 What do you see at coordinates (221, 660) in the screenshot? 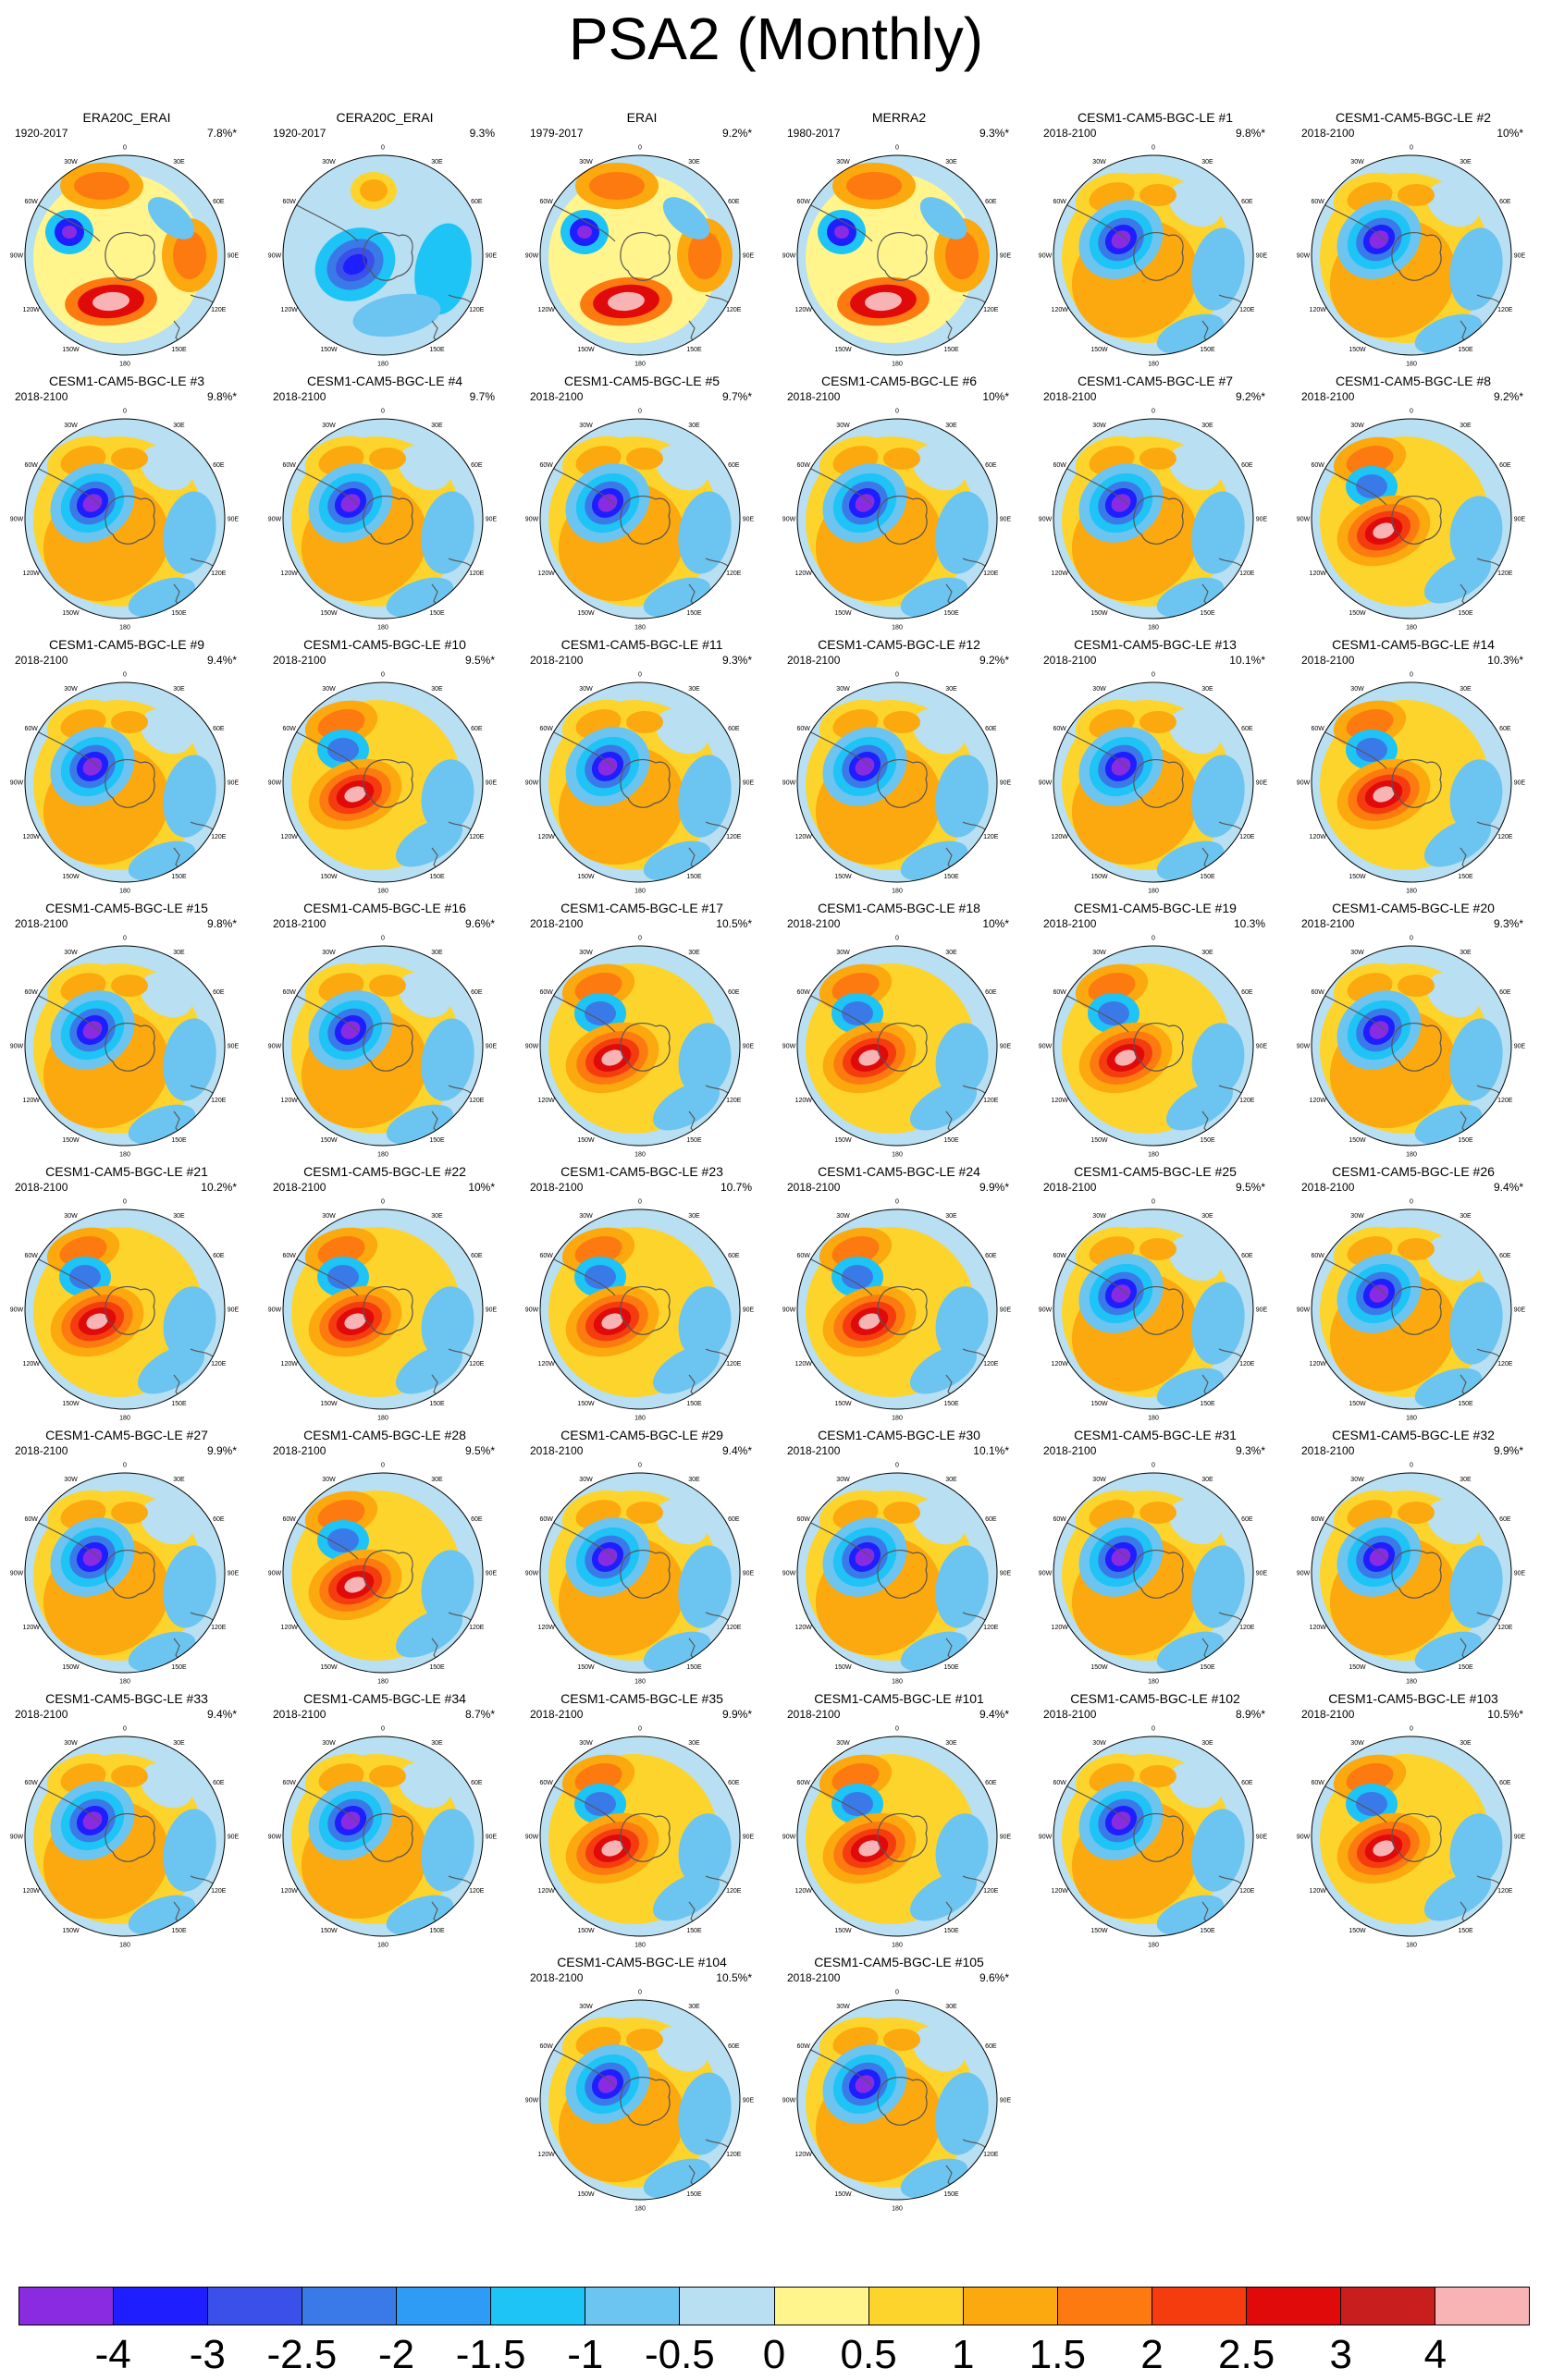
I see `panel-variance: 9.4%*` at bounding box center [221, 660].